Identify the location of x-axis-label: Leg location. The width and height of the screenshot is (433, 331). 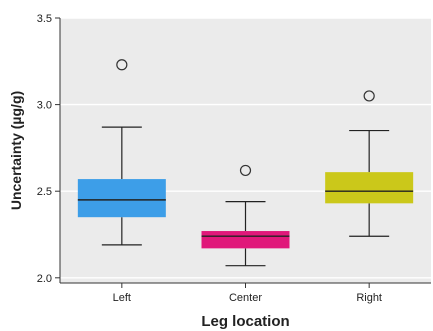
(245, 321).